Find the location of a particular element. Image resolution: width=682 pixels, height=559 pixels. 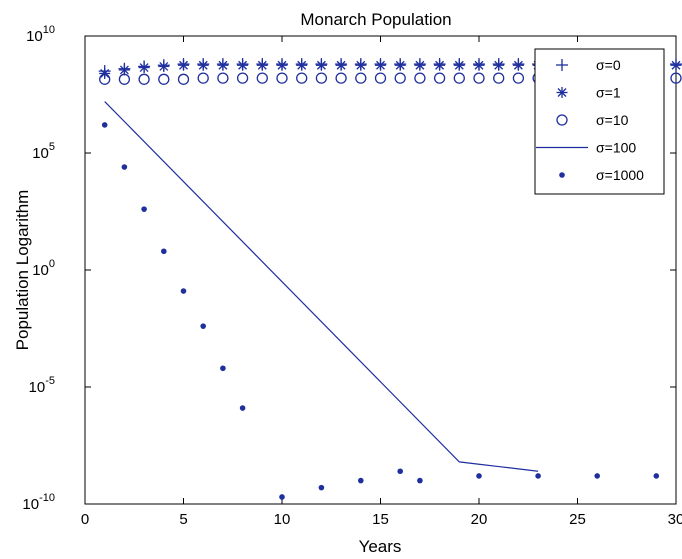

legend-box is located at coordinates (599, 121).